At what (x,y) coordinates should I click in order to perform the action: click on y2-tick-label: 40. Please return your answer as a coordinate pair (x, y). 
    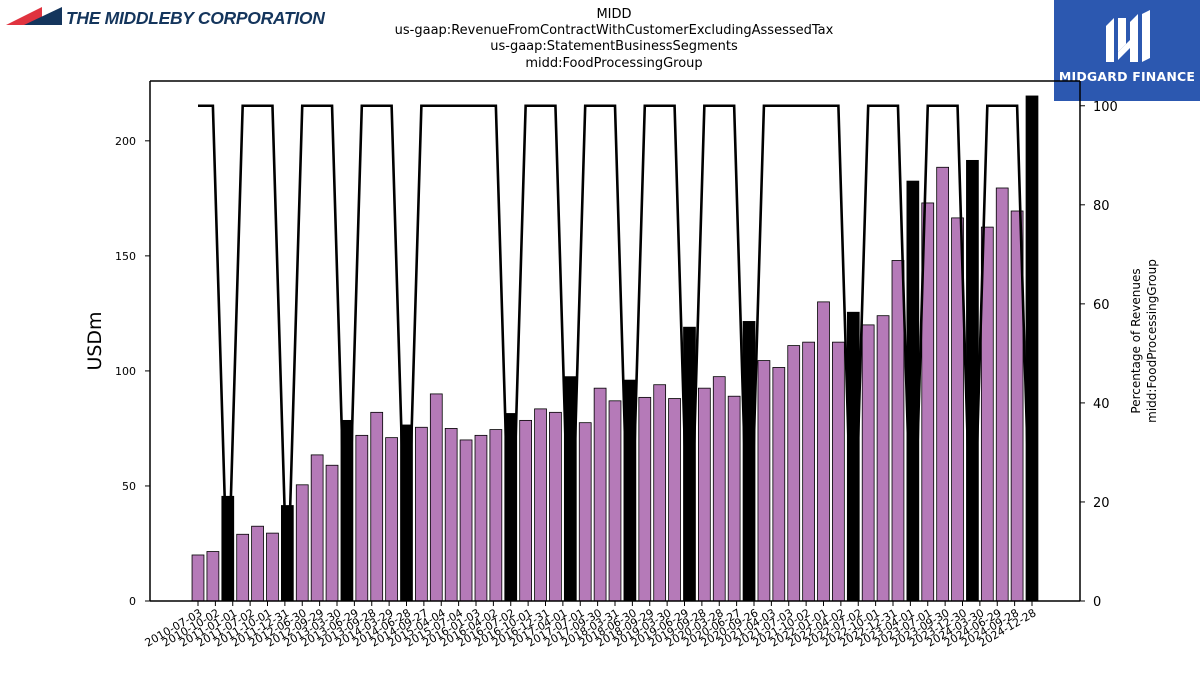
    Looking at the image, I should click on (1101, 404).